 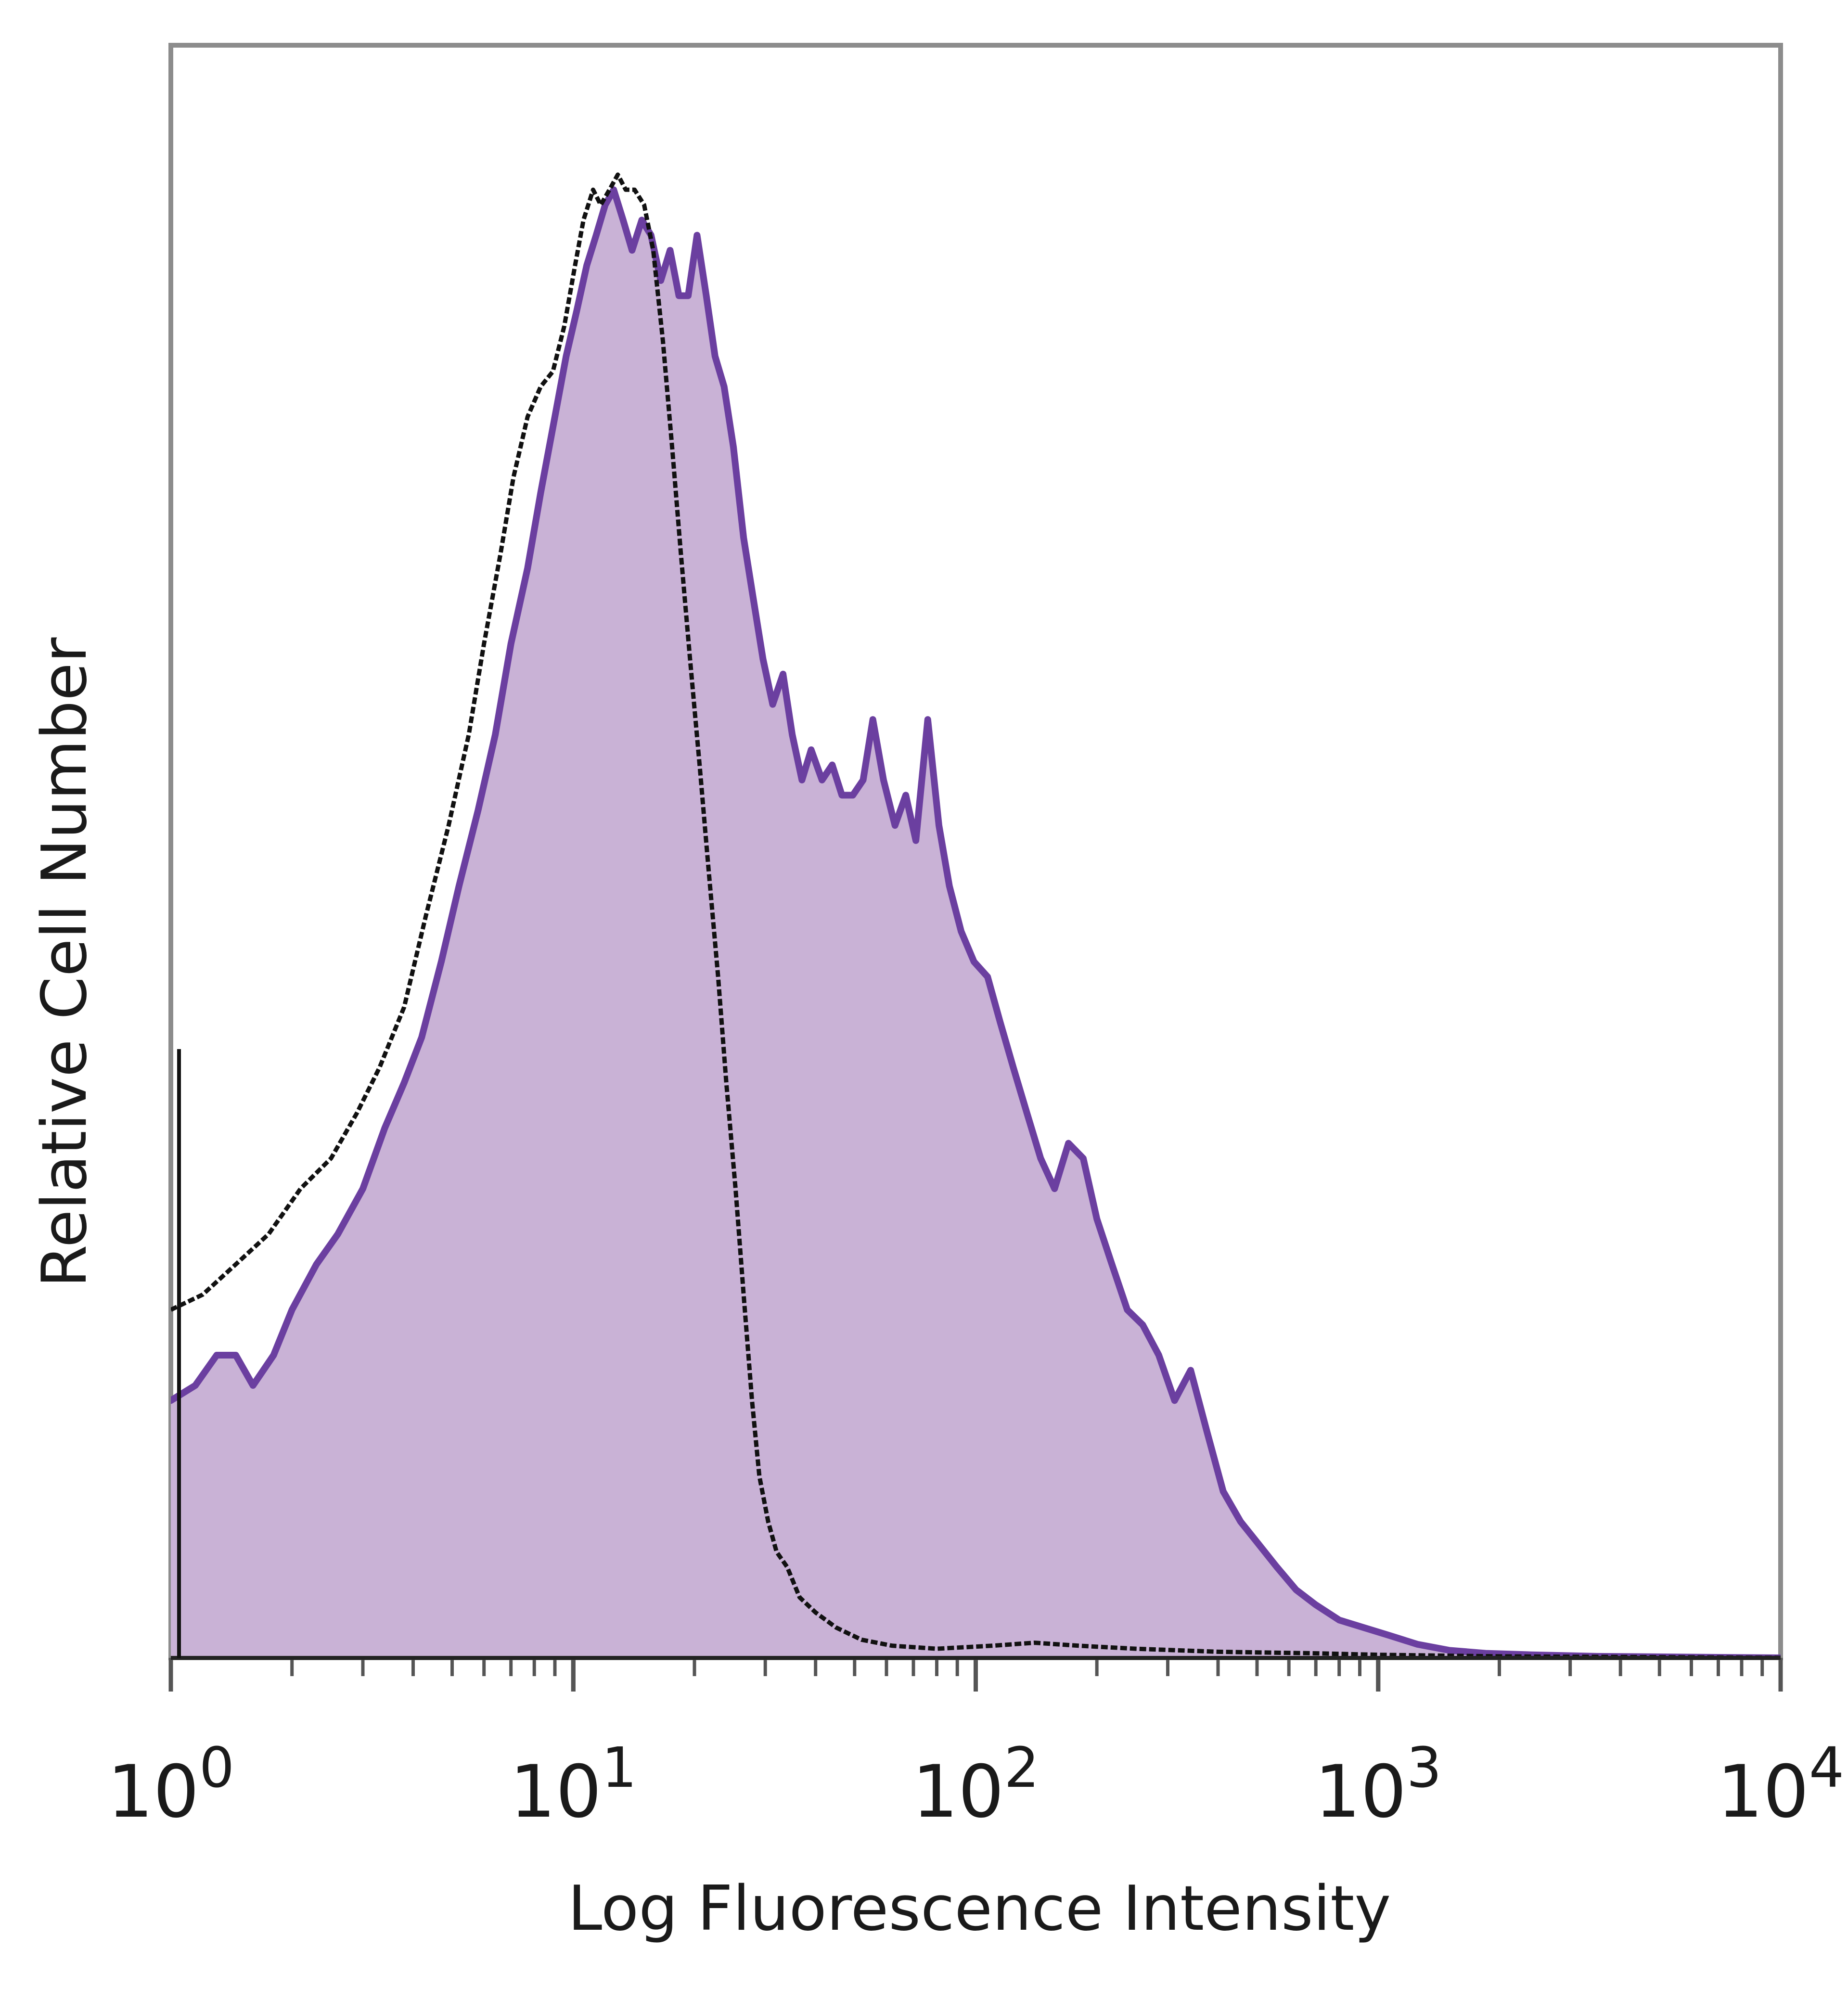 I want to click on x-ticks, so click(x=975, y=1675).